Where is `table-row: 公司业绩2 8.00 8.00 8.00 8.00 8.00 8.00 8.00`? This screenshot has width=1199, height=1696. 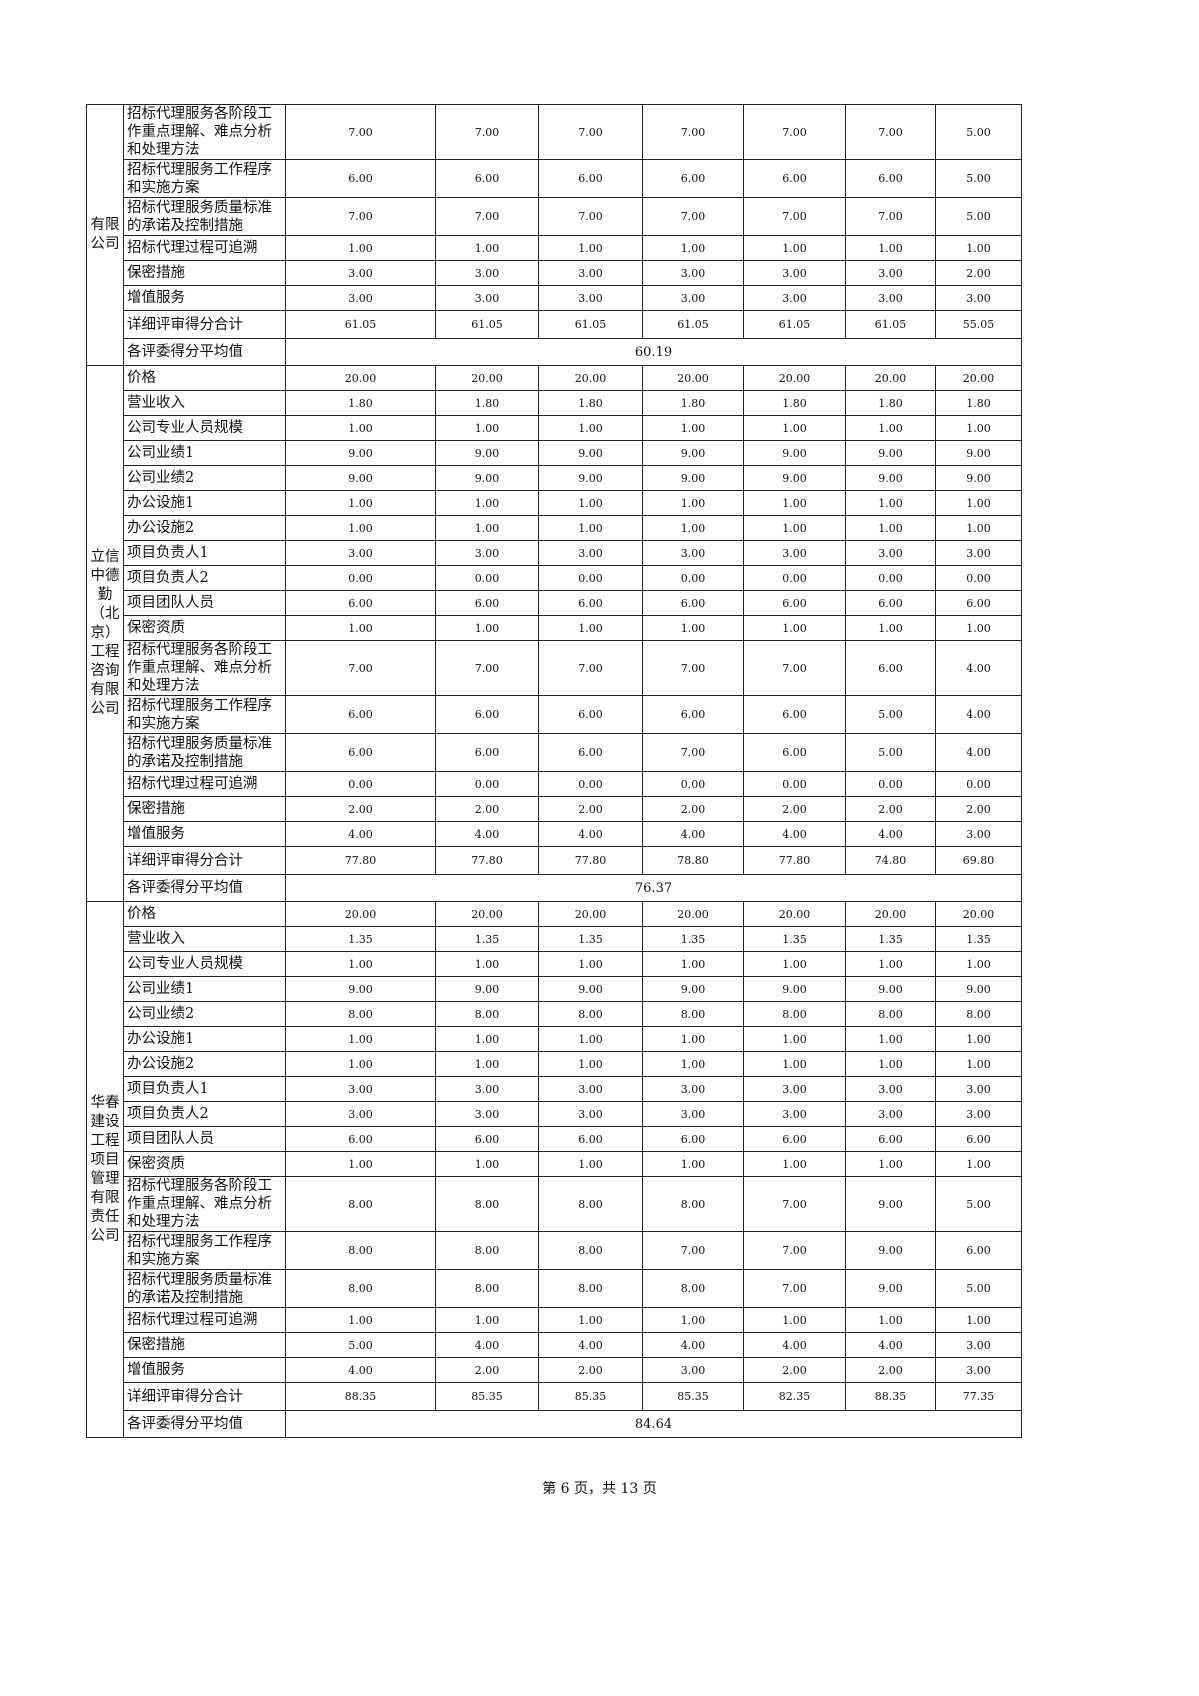 table-row: 公司业绩2 8.00 8.00 8.00 8.00 8.00 8.00 8.00 is located at coordinates (554, 1014).